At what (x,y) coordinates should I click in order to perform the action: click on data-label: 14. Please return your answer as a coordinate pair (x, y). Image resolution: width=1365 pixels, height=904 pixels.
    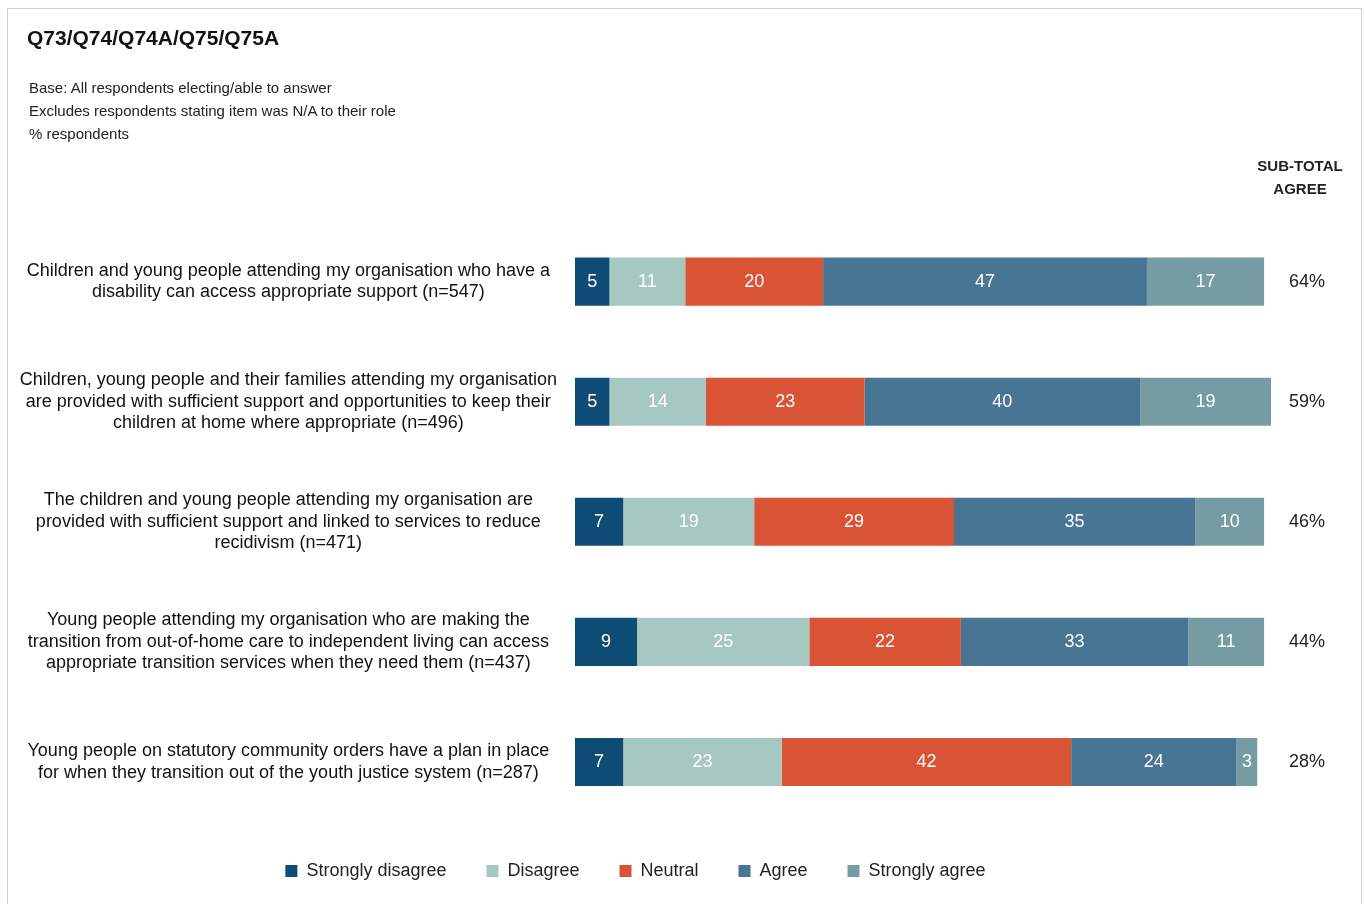
    Looking at the image, I should click on (657, 400).